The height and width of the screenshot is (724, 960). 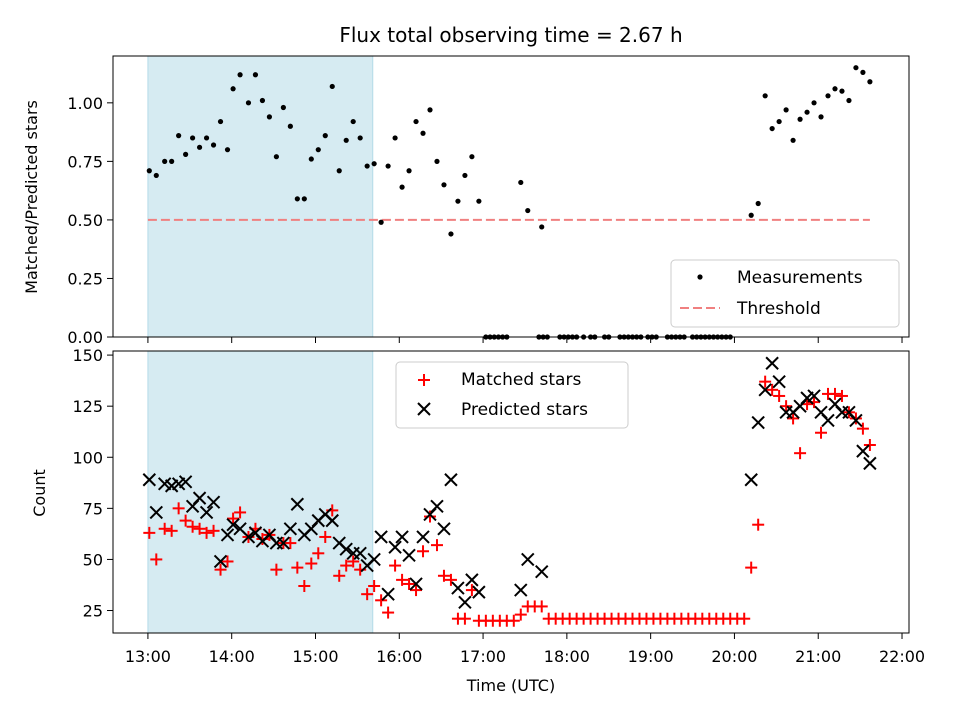 I want to click on bottom-y-tick-label: 125, so click(x=87, y=406).